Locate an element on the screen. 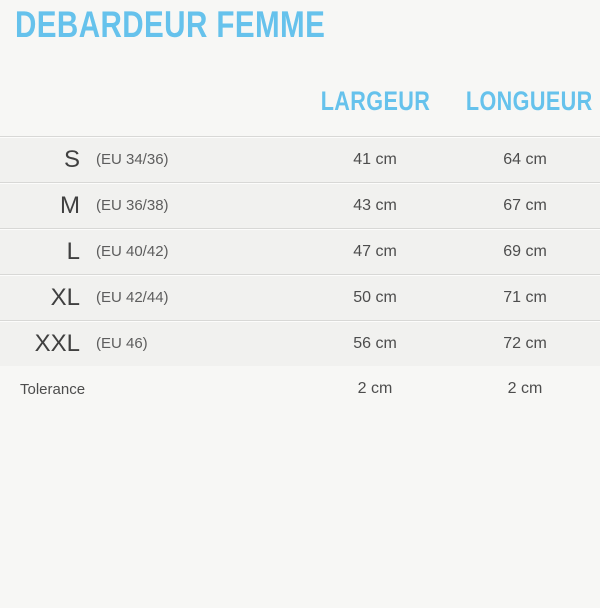  eu-size-cell: (EU 34/36) is located at coordinates (132, 159).